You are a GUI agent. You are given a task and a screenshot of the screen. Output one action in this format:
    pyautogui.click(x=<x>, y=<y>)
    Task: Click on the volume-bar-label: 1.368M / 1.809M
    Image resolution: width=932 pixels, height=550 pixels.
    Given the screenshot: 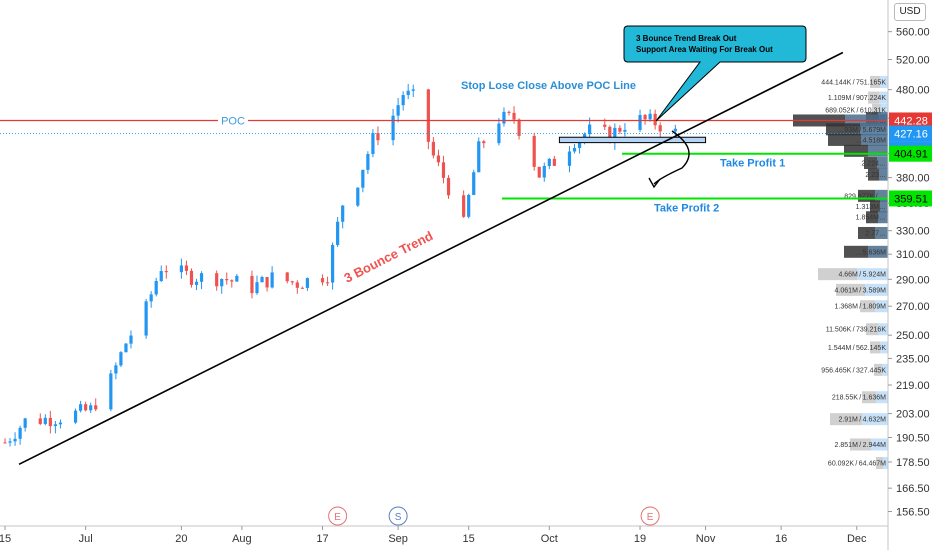 What is the action you would take?
    pyautogui.click(x=861, y=307)
    